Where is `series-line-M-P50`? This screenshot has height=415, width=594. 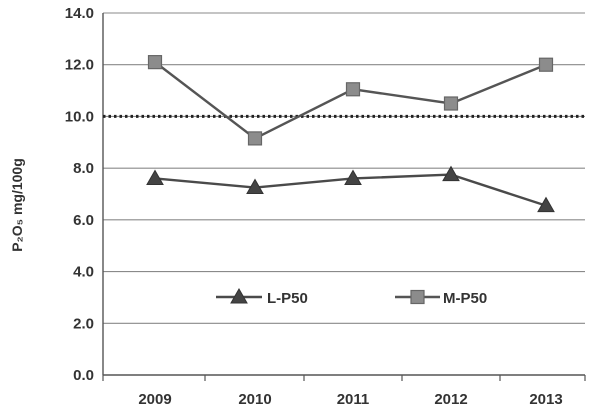
series-line-M-P50 is located at coordinates (350, 100).